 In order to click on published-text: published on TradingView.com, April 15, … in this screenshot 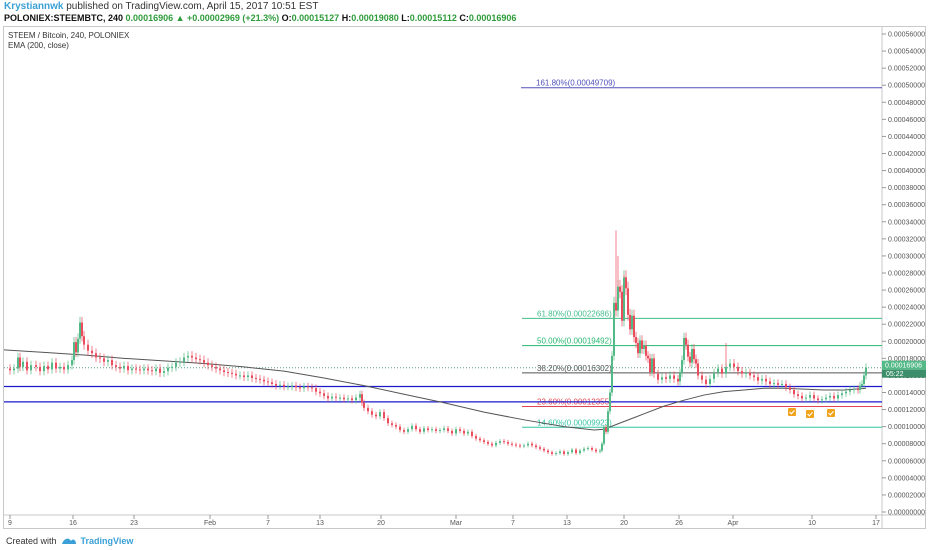, I will do `click(192, 6)`.